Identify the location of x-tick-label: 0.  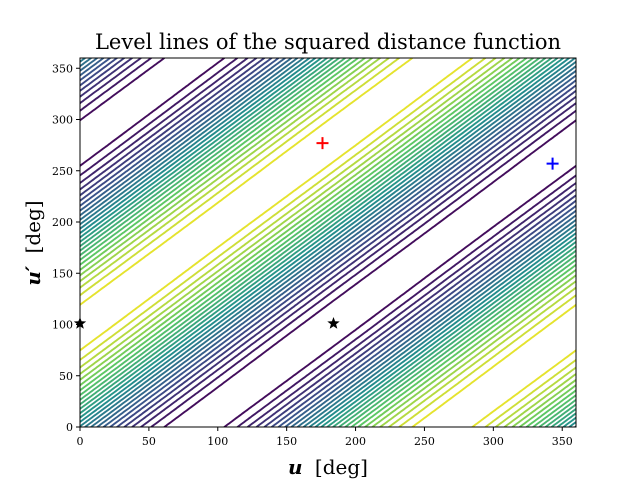
(80, 441).